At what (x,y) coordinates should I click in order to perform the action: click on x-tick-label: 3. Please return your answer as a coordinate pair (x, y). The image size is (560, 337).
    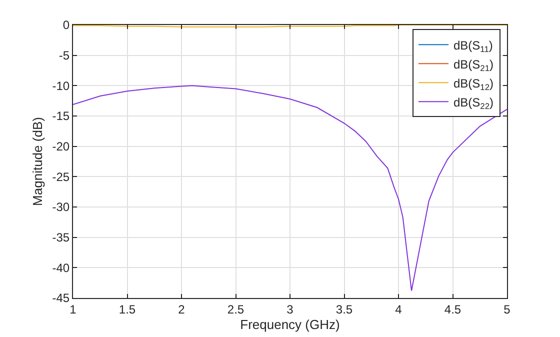
    Looking at the image, I should click on (290, 309).